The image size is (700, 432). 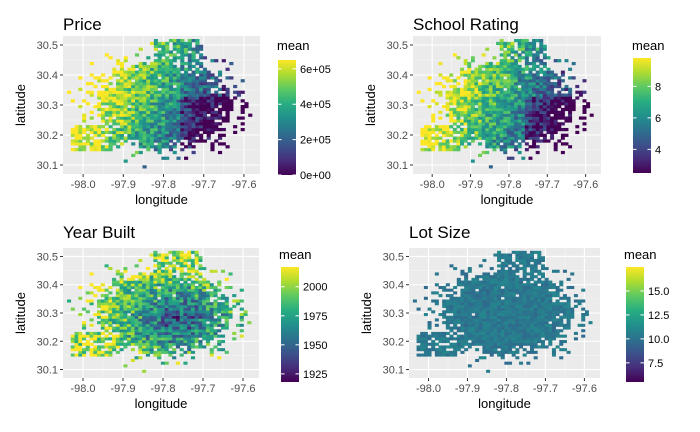 What do you see at coordinates (82, 24) in the screenshot?
I see `panel-title: Price` at bounding box center [82, 24].